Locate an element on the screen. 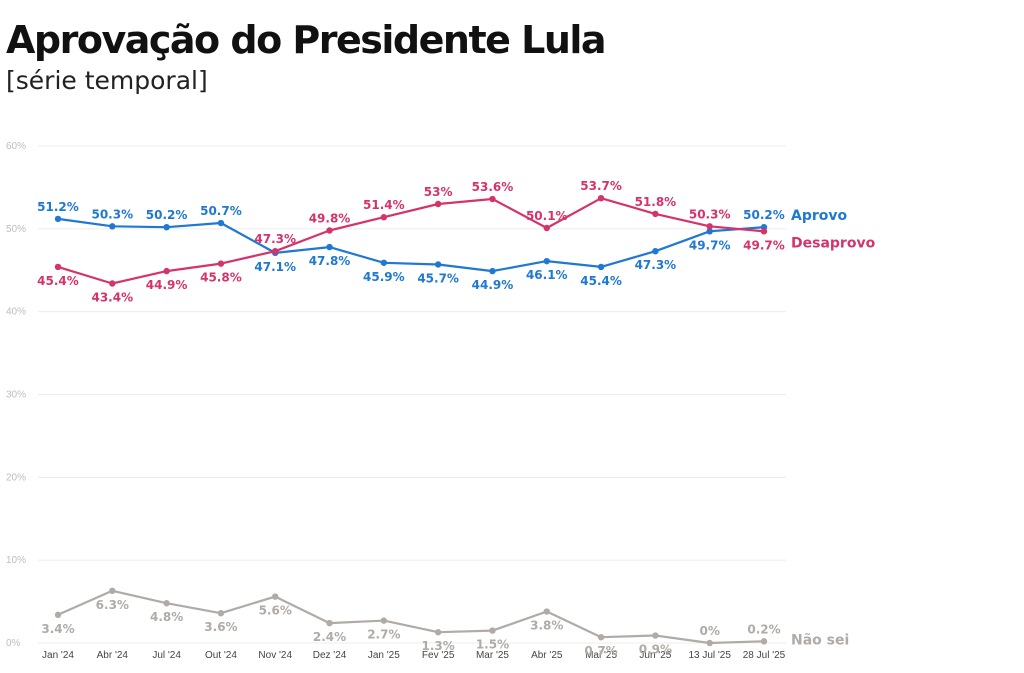 The height and width of the screenshot is (673, 1024). desaprovo-series-label: Desaprovo is located at coordinates (833, 243).